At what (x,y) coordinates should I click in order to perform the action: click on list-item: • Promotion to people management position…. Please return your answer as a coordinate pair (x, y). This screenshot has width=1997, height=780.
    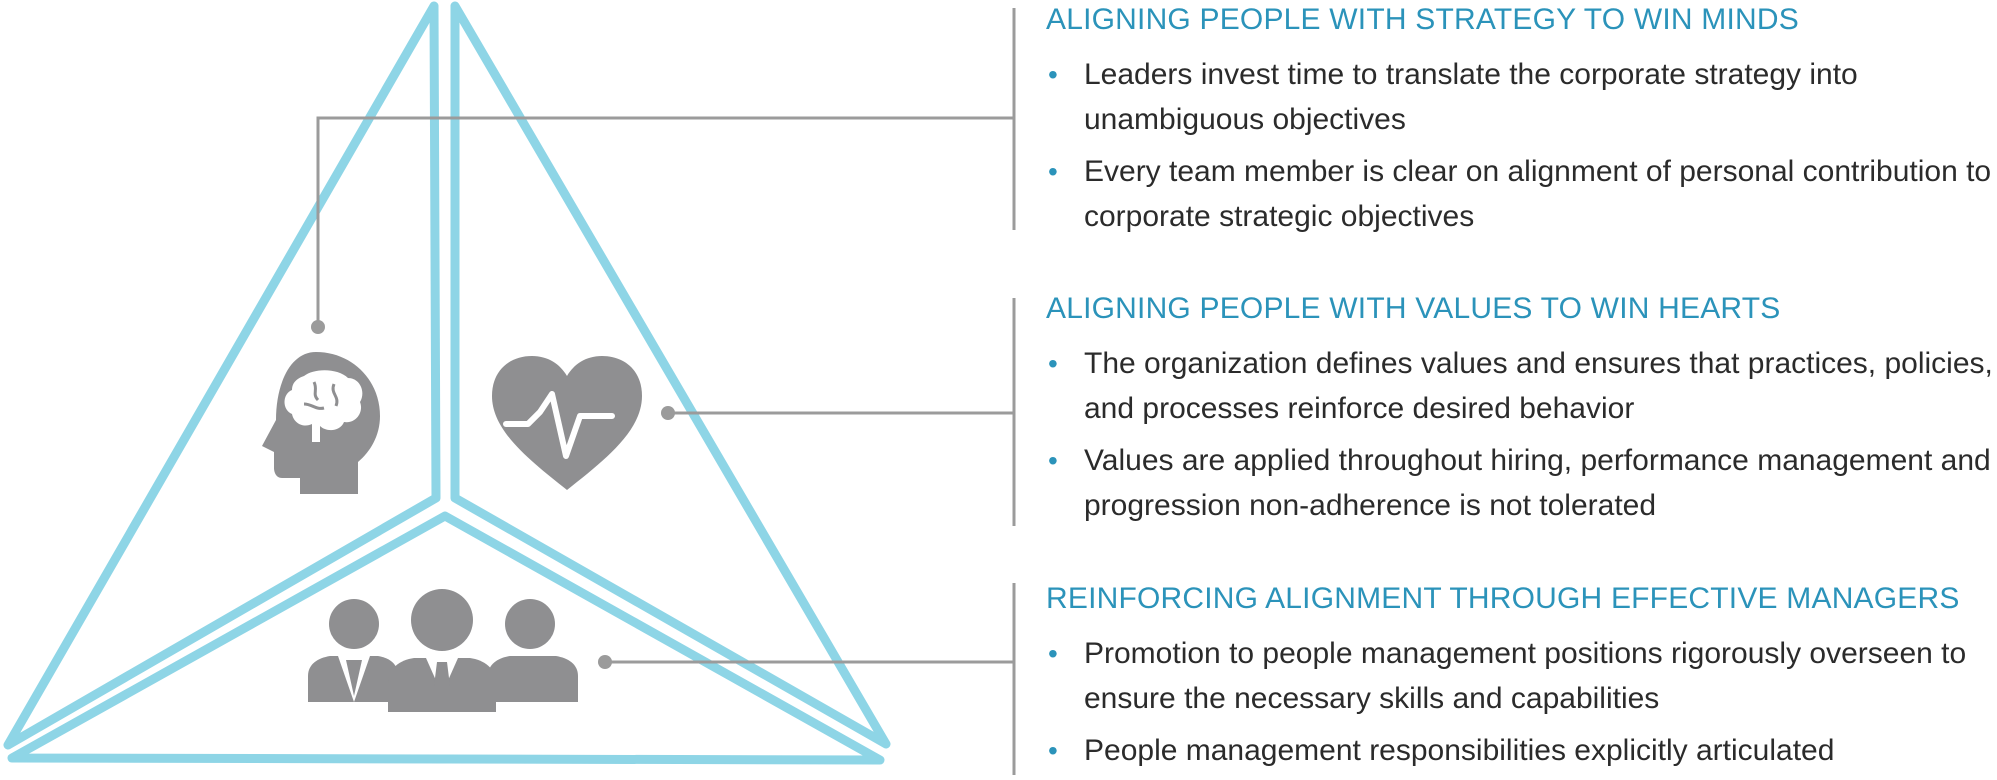
    Looking at the image, I should click on (1521, 676).